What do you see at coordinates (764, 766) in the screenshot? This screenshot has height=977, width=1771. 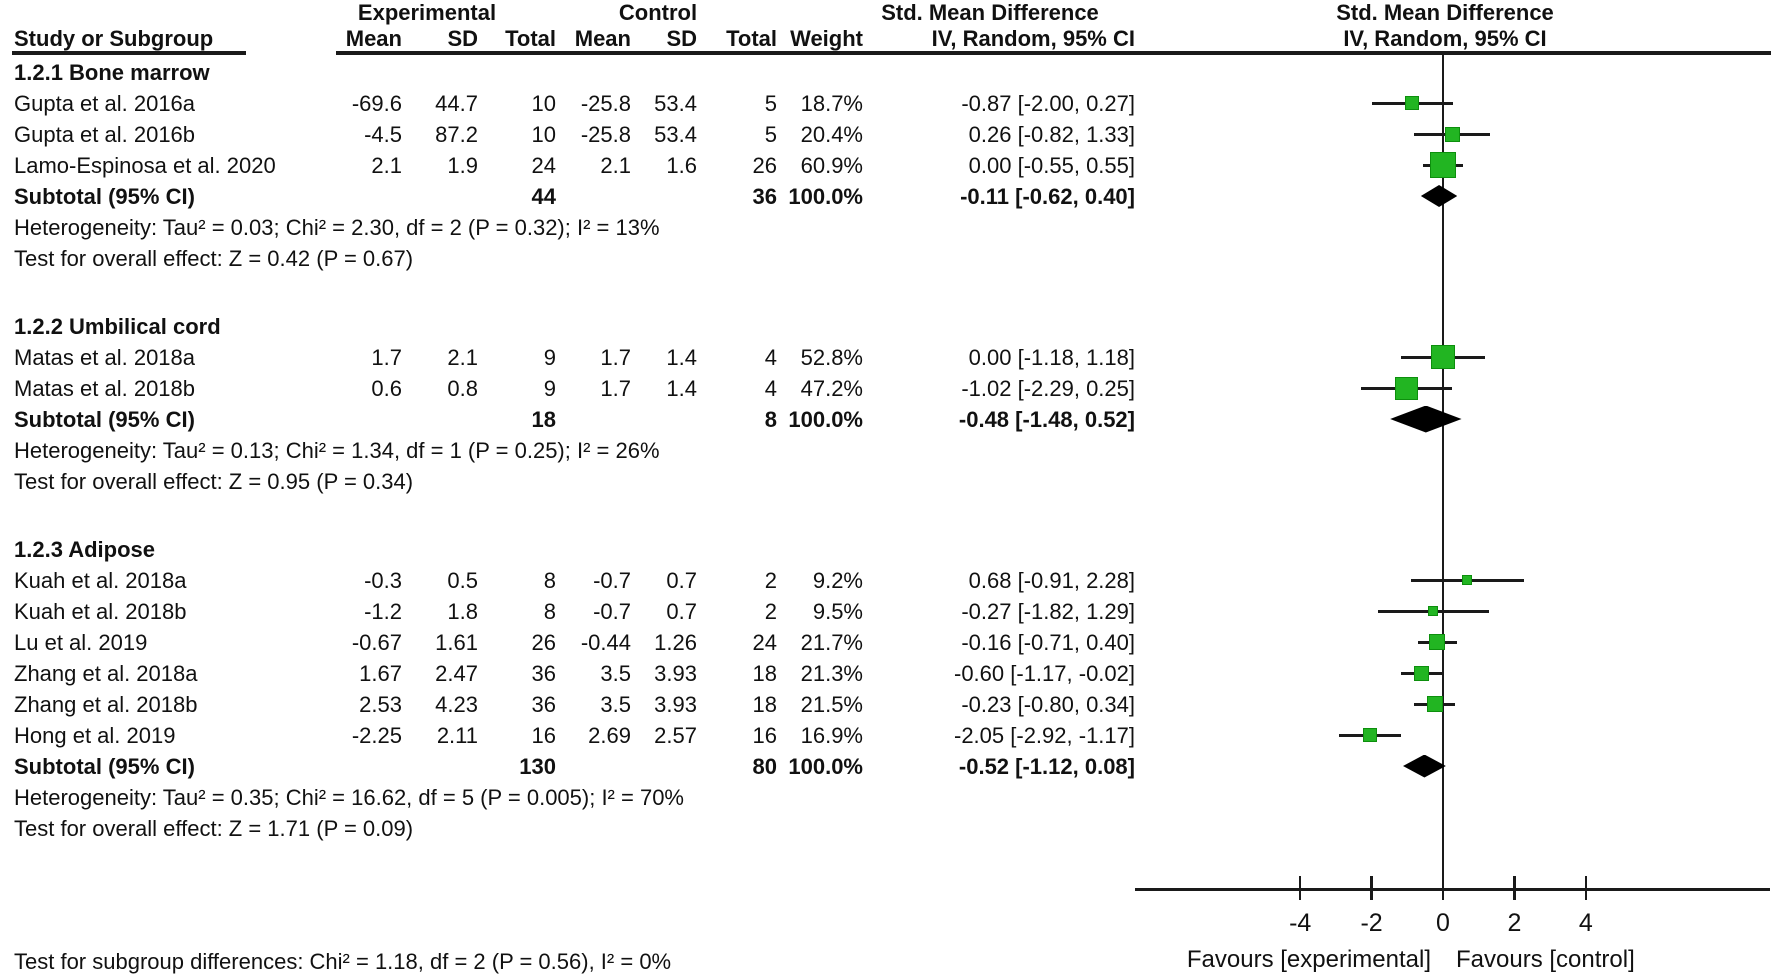 I see `subtotal-ctrl-total: 80` at bounding box center [764, 766].